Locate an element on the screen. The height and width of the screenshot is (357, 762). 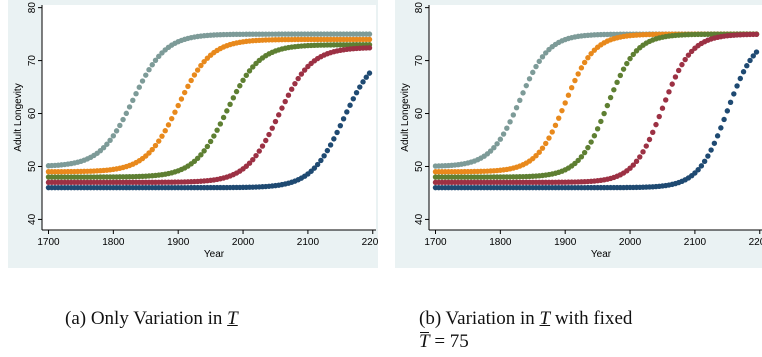
caption-b-symbol: T is located at coordinates (545, 318).